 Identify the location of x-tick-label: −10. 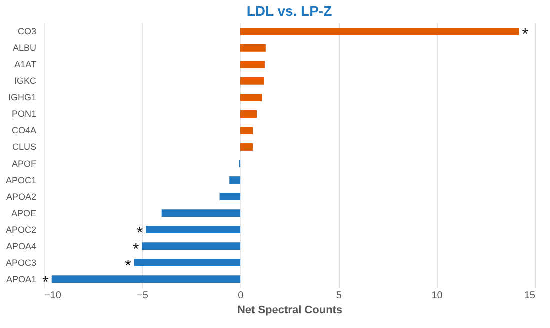
(53, 296).